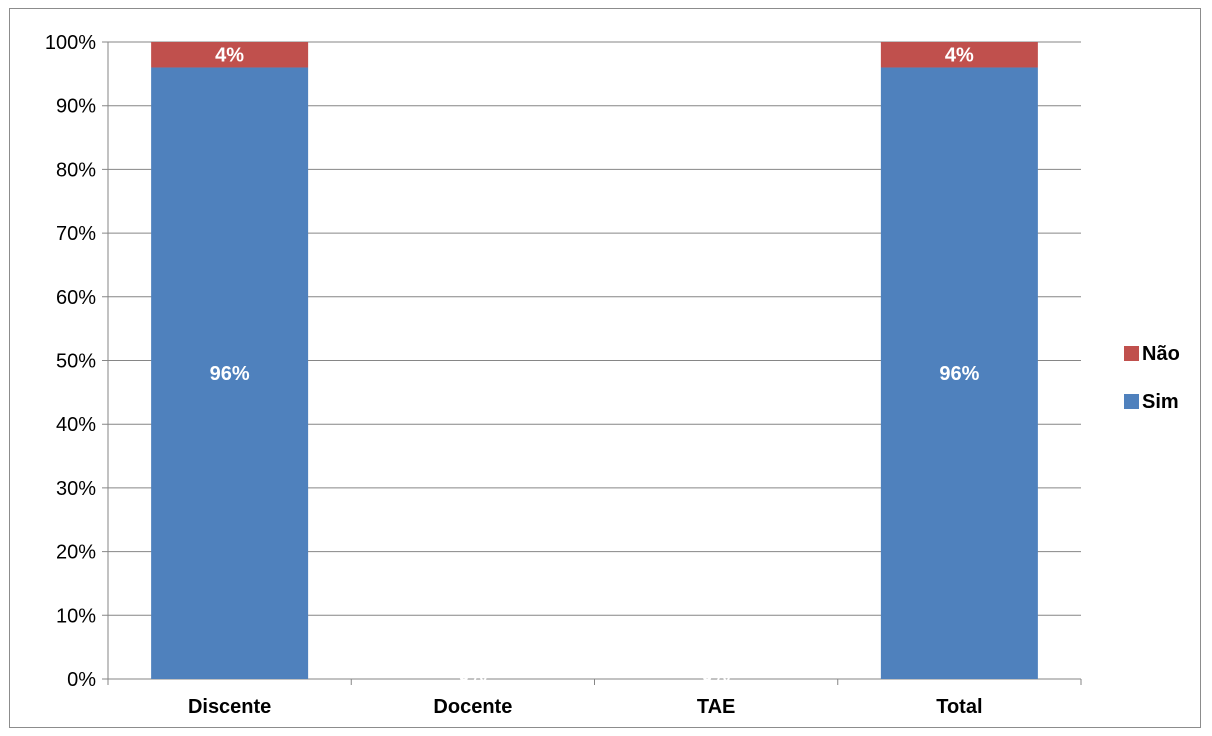 The image size is (1212, 736). Describe the element at coordinates (1131, 353) in the screenshot. I see `legend-swatch-nao` at that location.